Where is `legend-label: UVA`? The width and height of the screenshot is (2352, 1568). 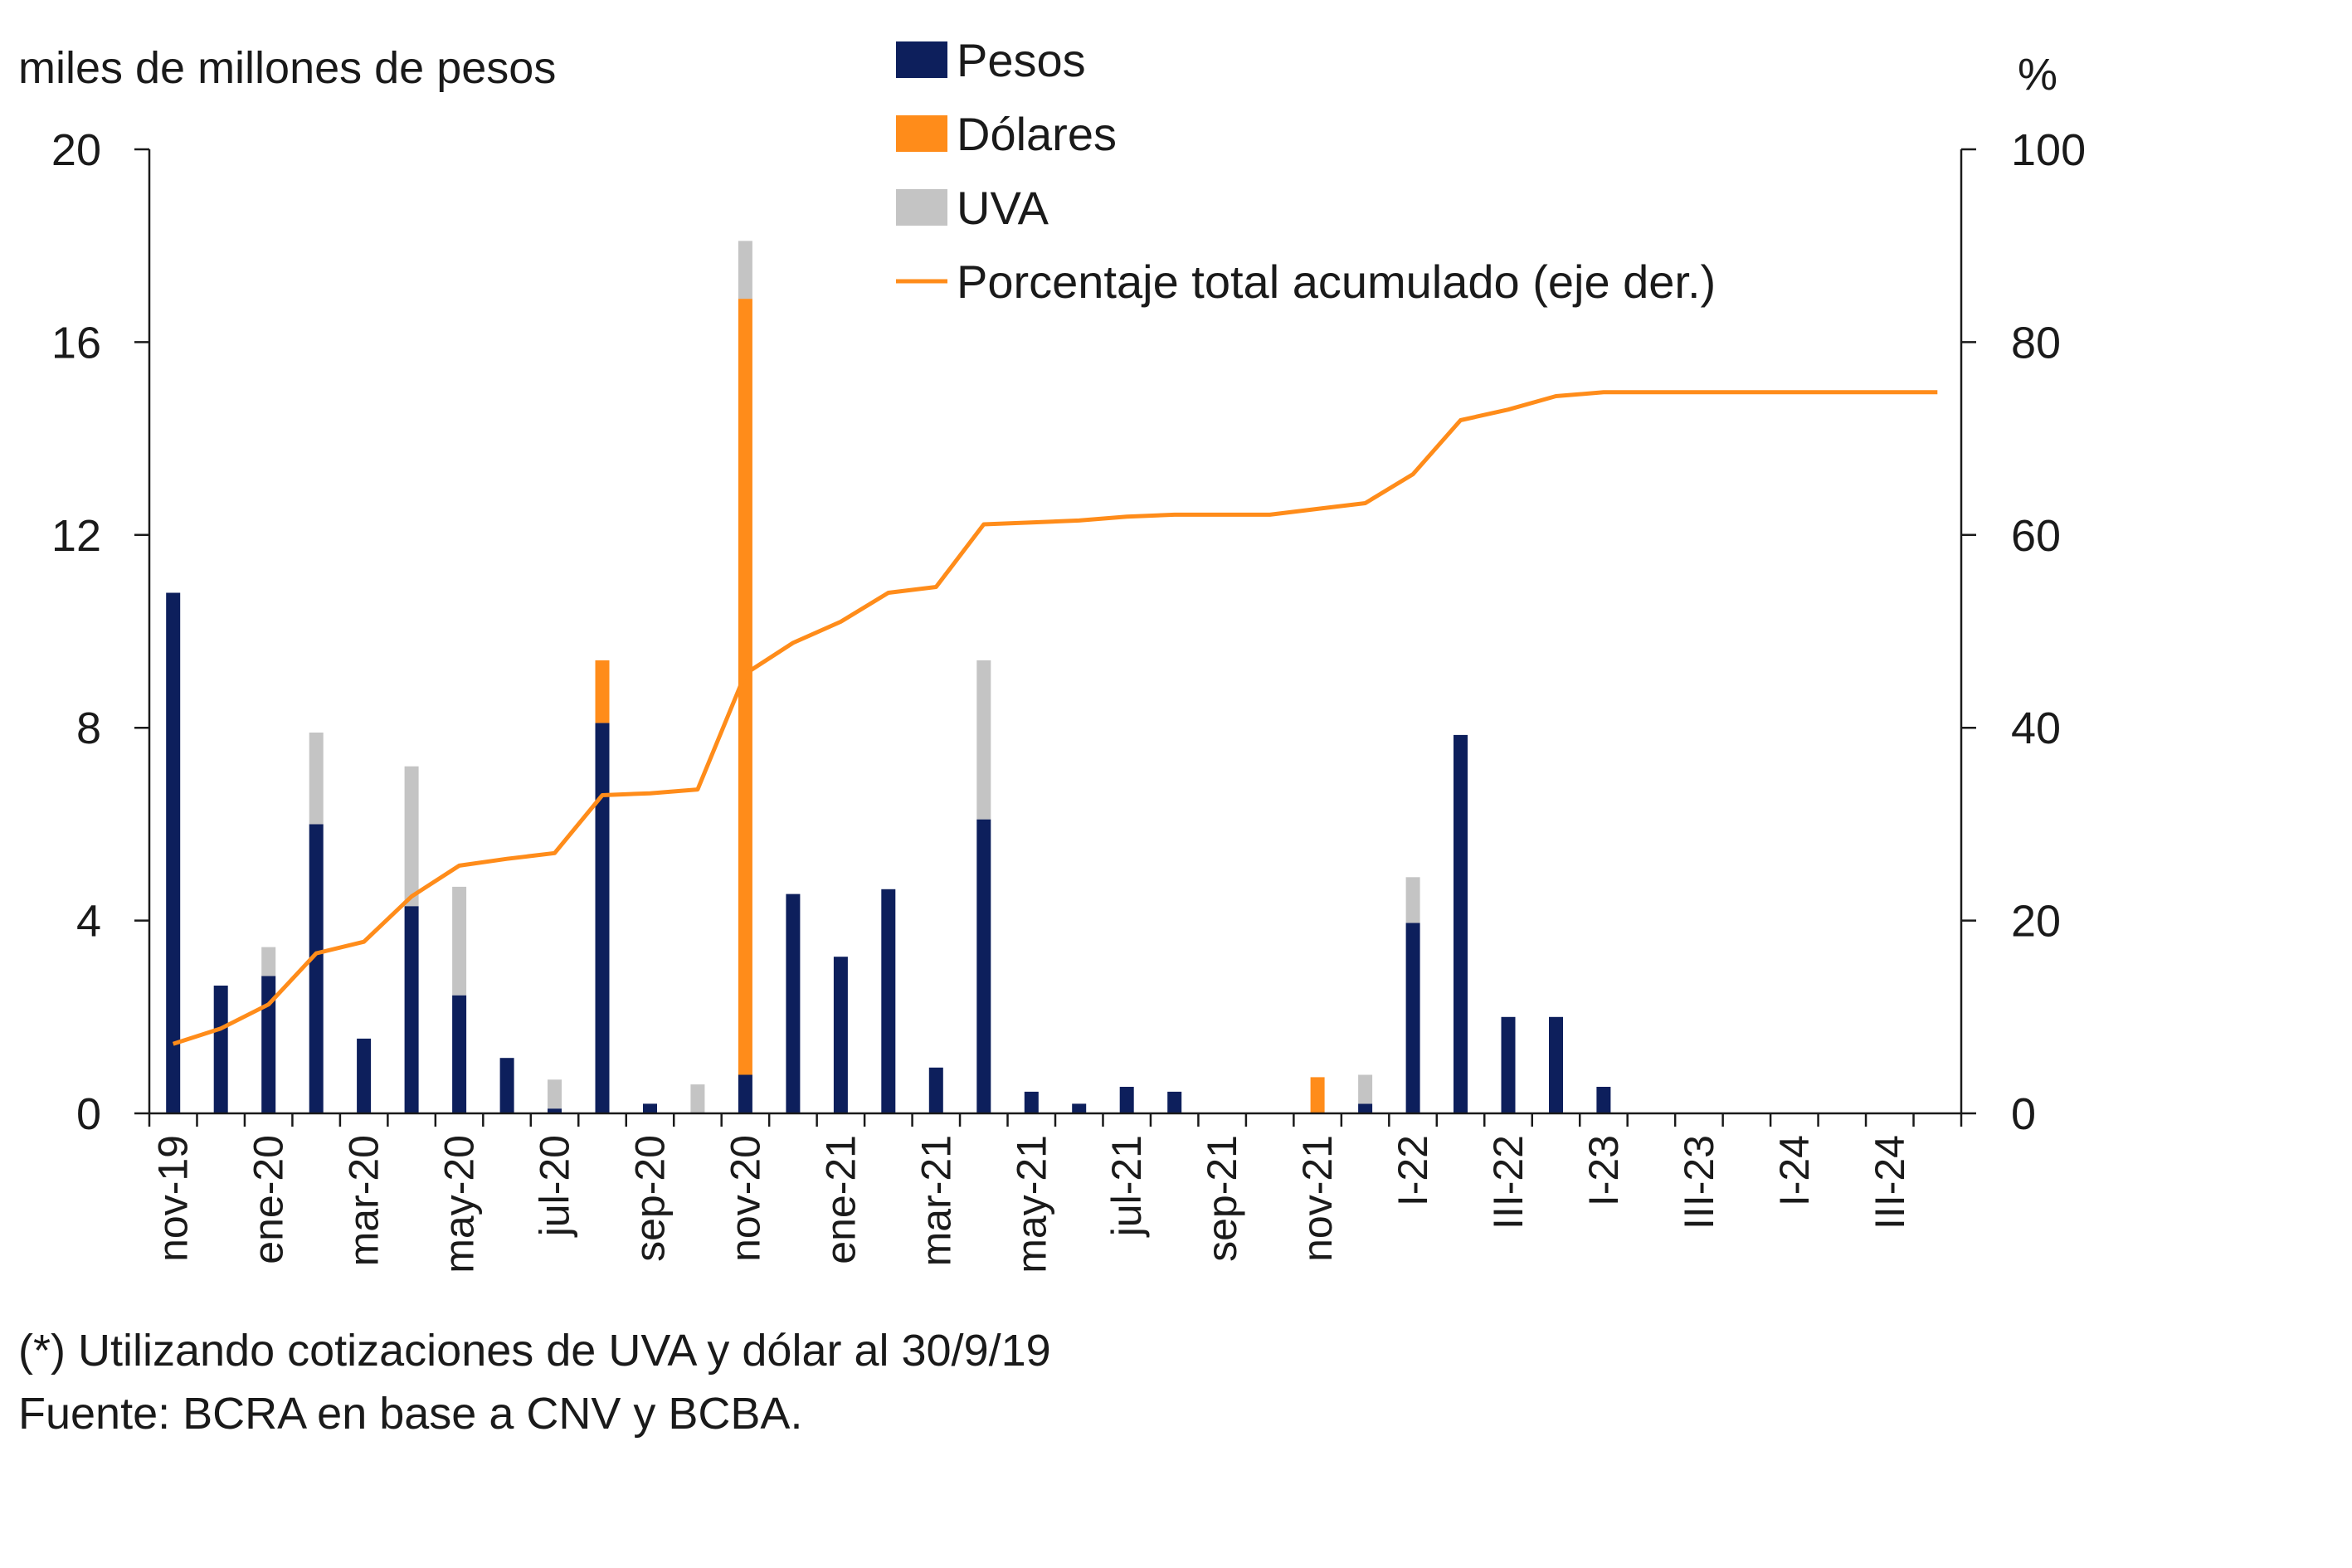 legend-label: UVA is located at coordinates (1003, 208).